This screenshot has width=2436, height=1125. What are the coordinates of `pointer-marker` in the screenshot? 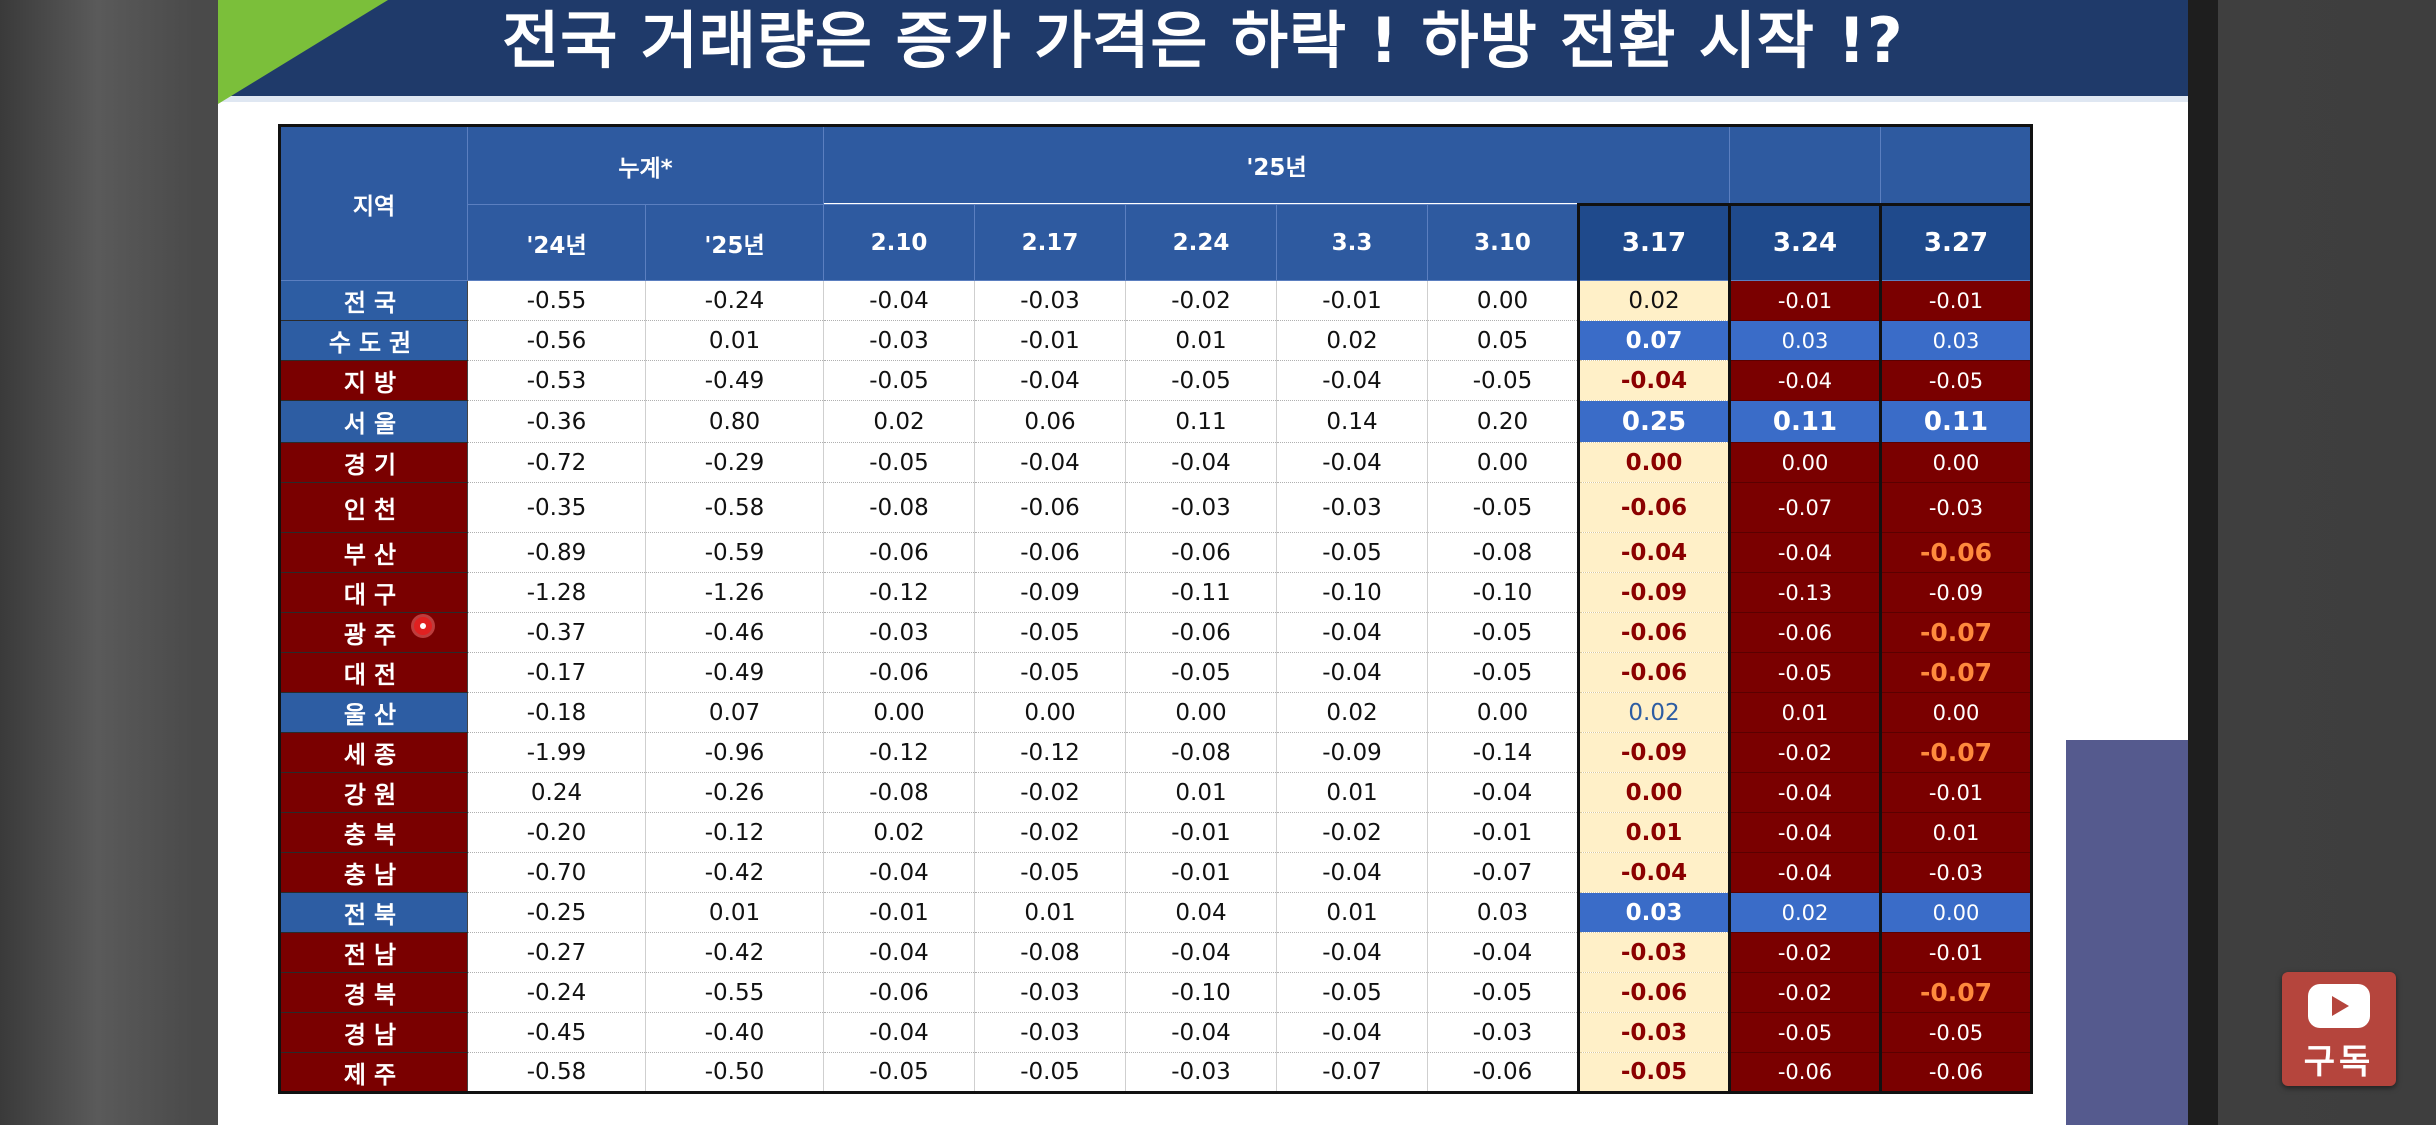 It's located at (423, 626).